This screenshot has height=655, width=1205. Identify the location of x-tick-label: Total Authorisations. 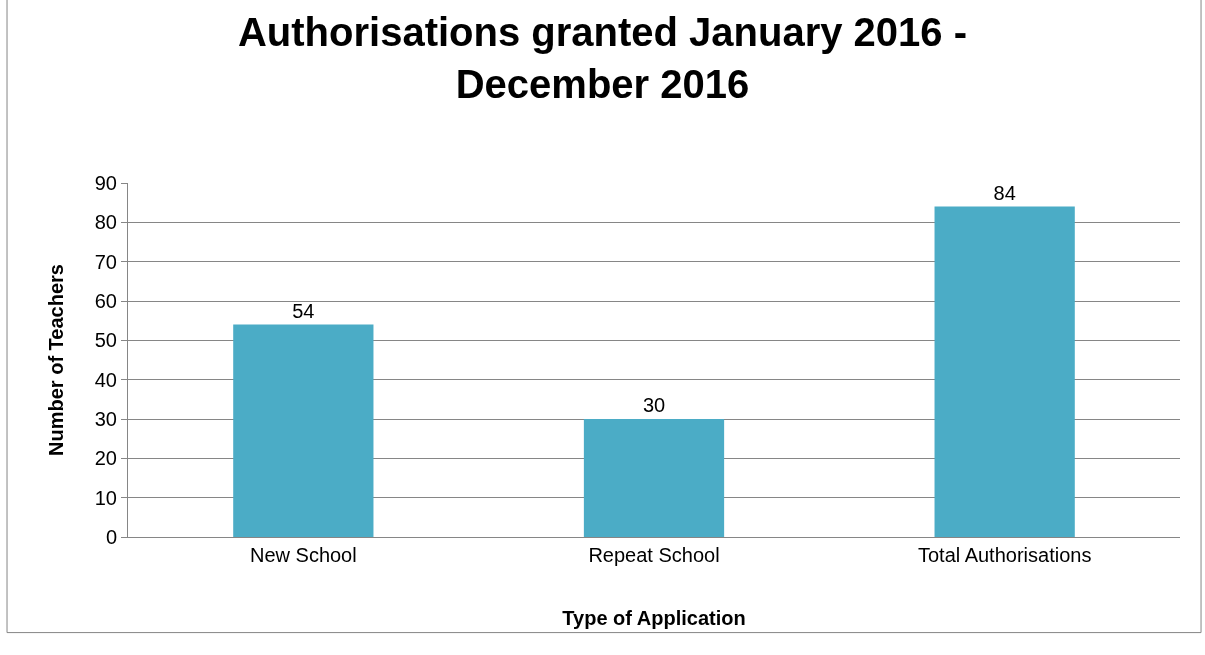
(1004, 555).